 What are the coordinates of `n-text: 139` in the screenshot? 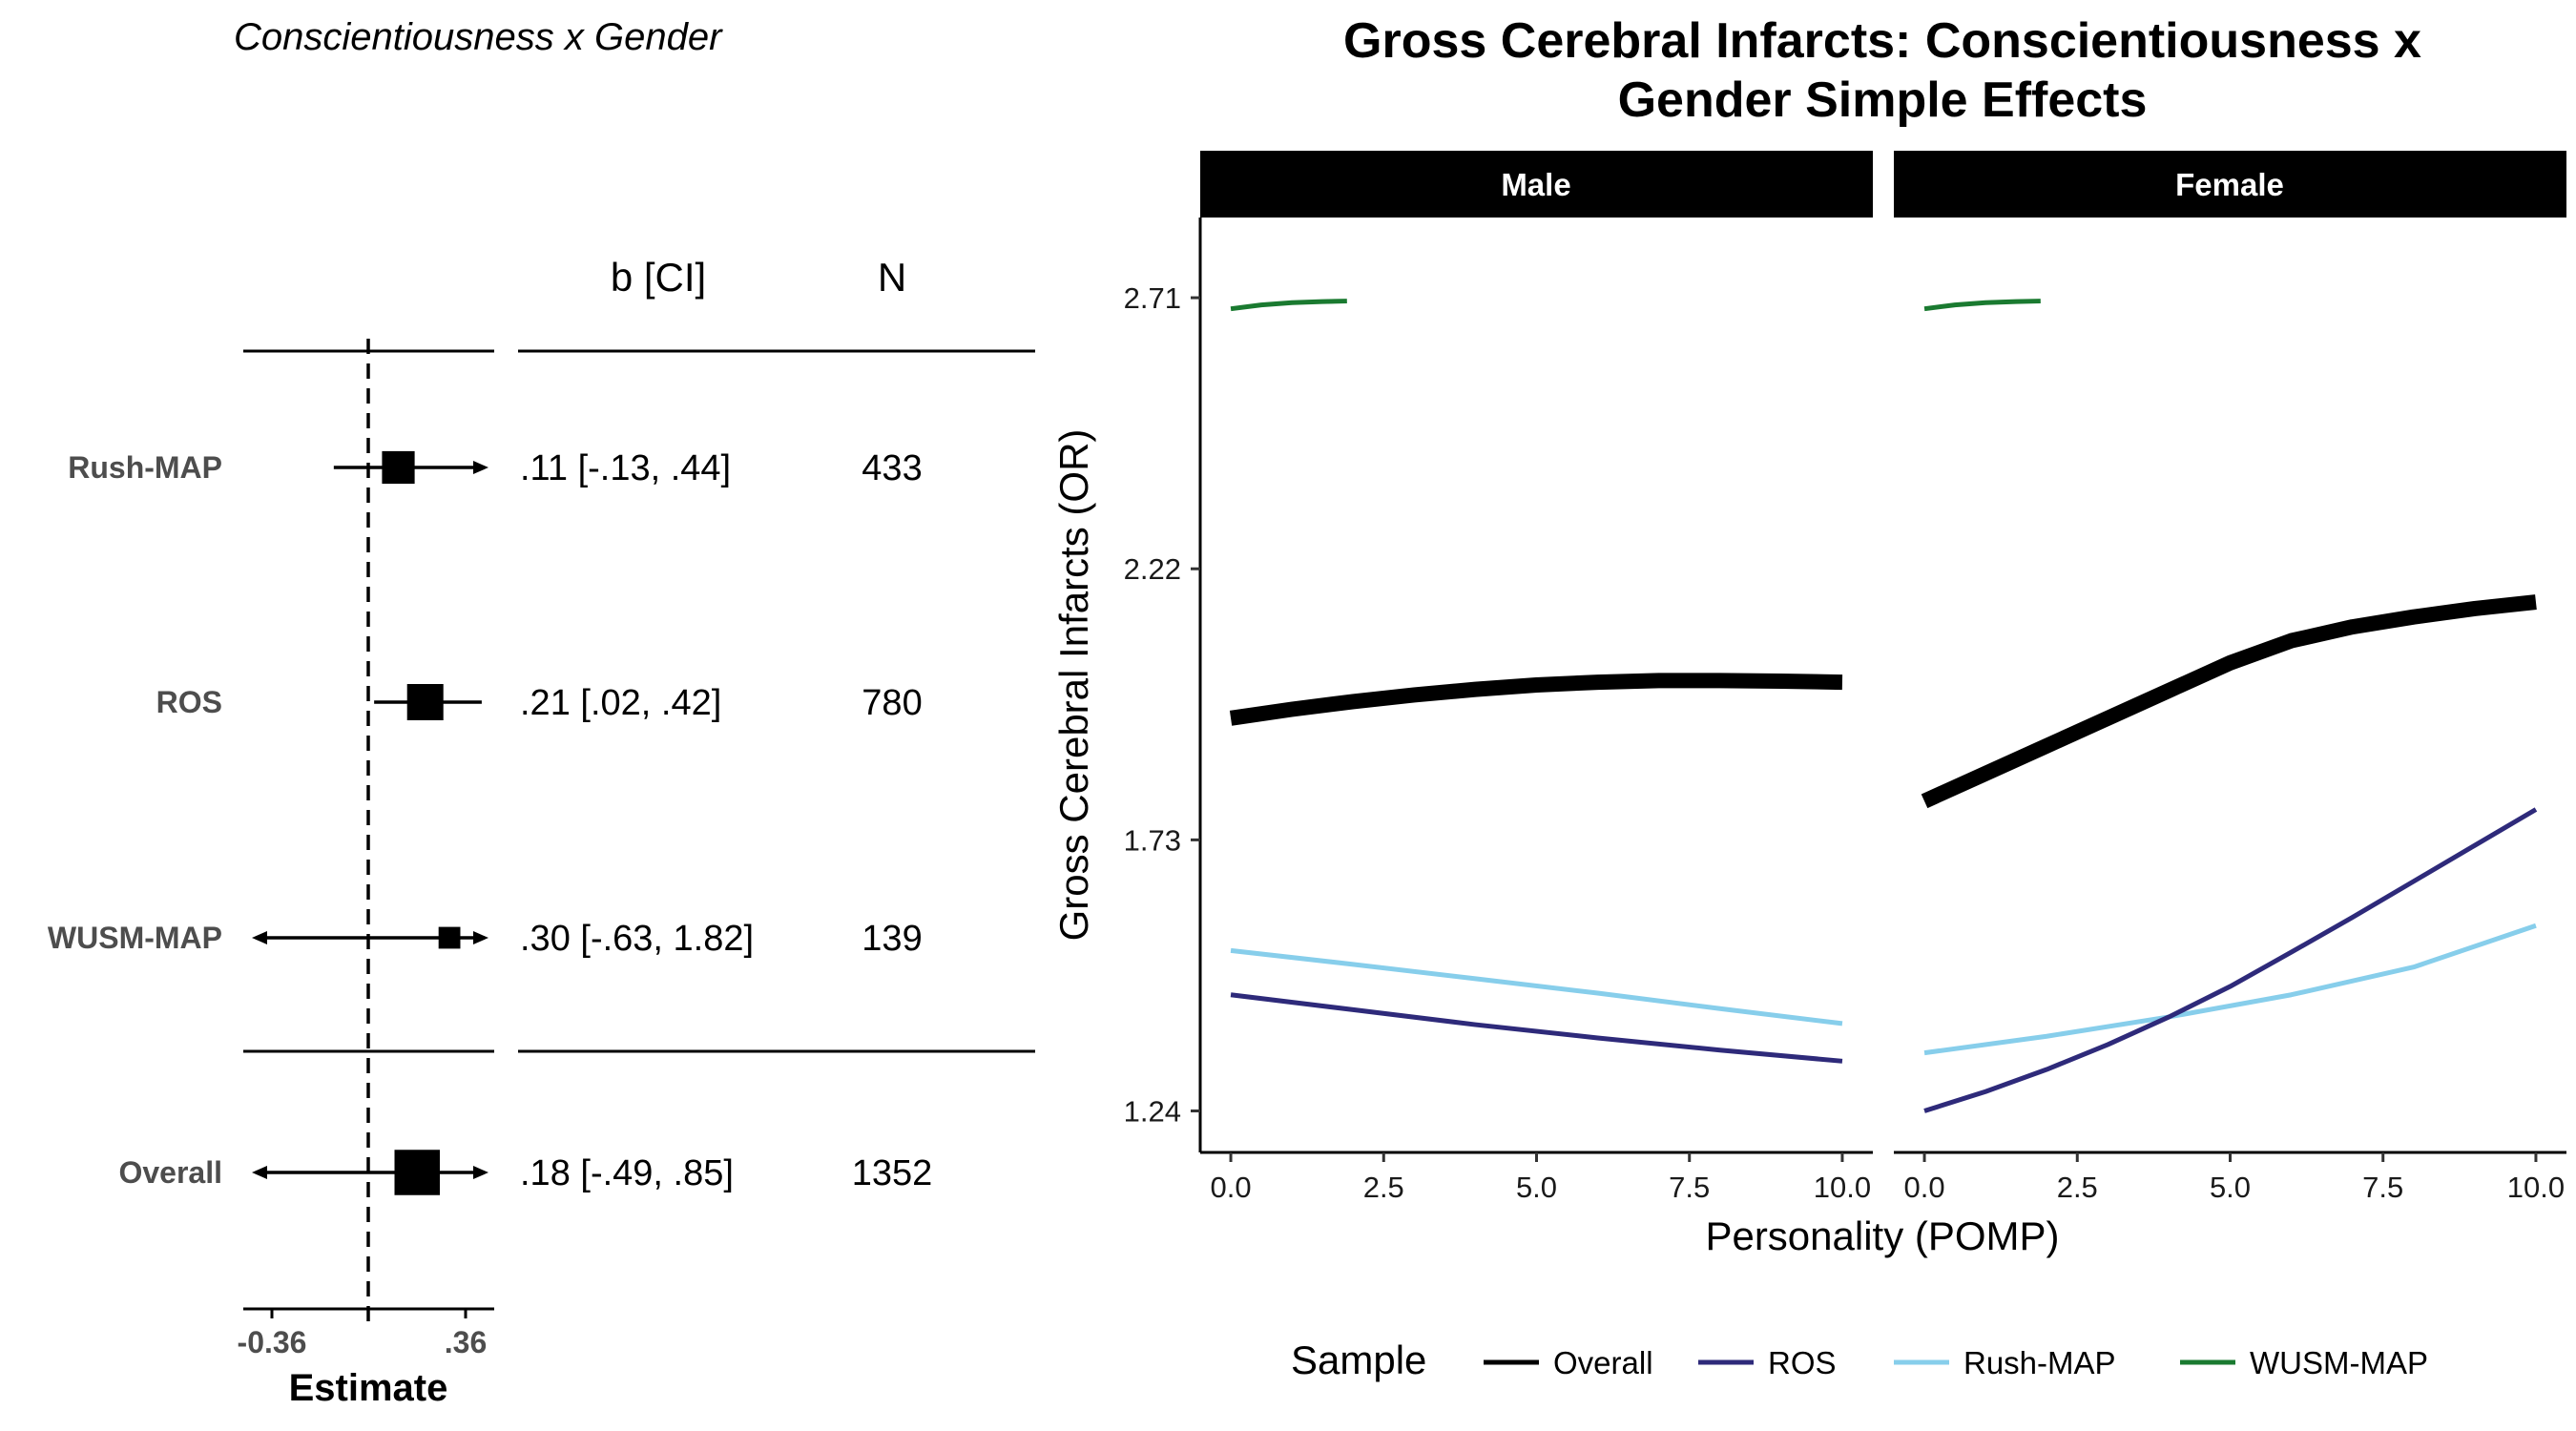 It's located at (892, 939).